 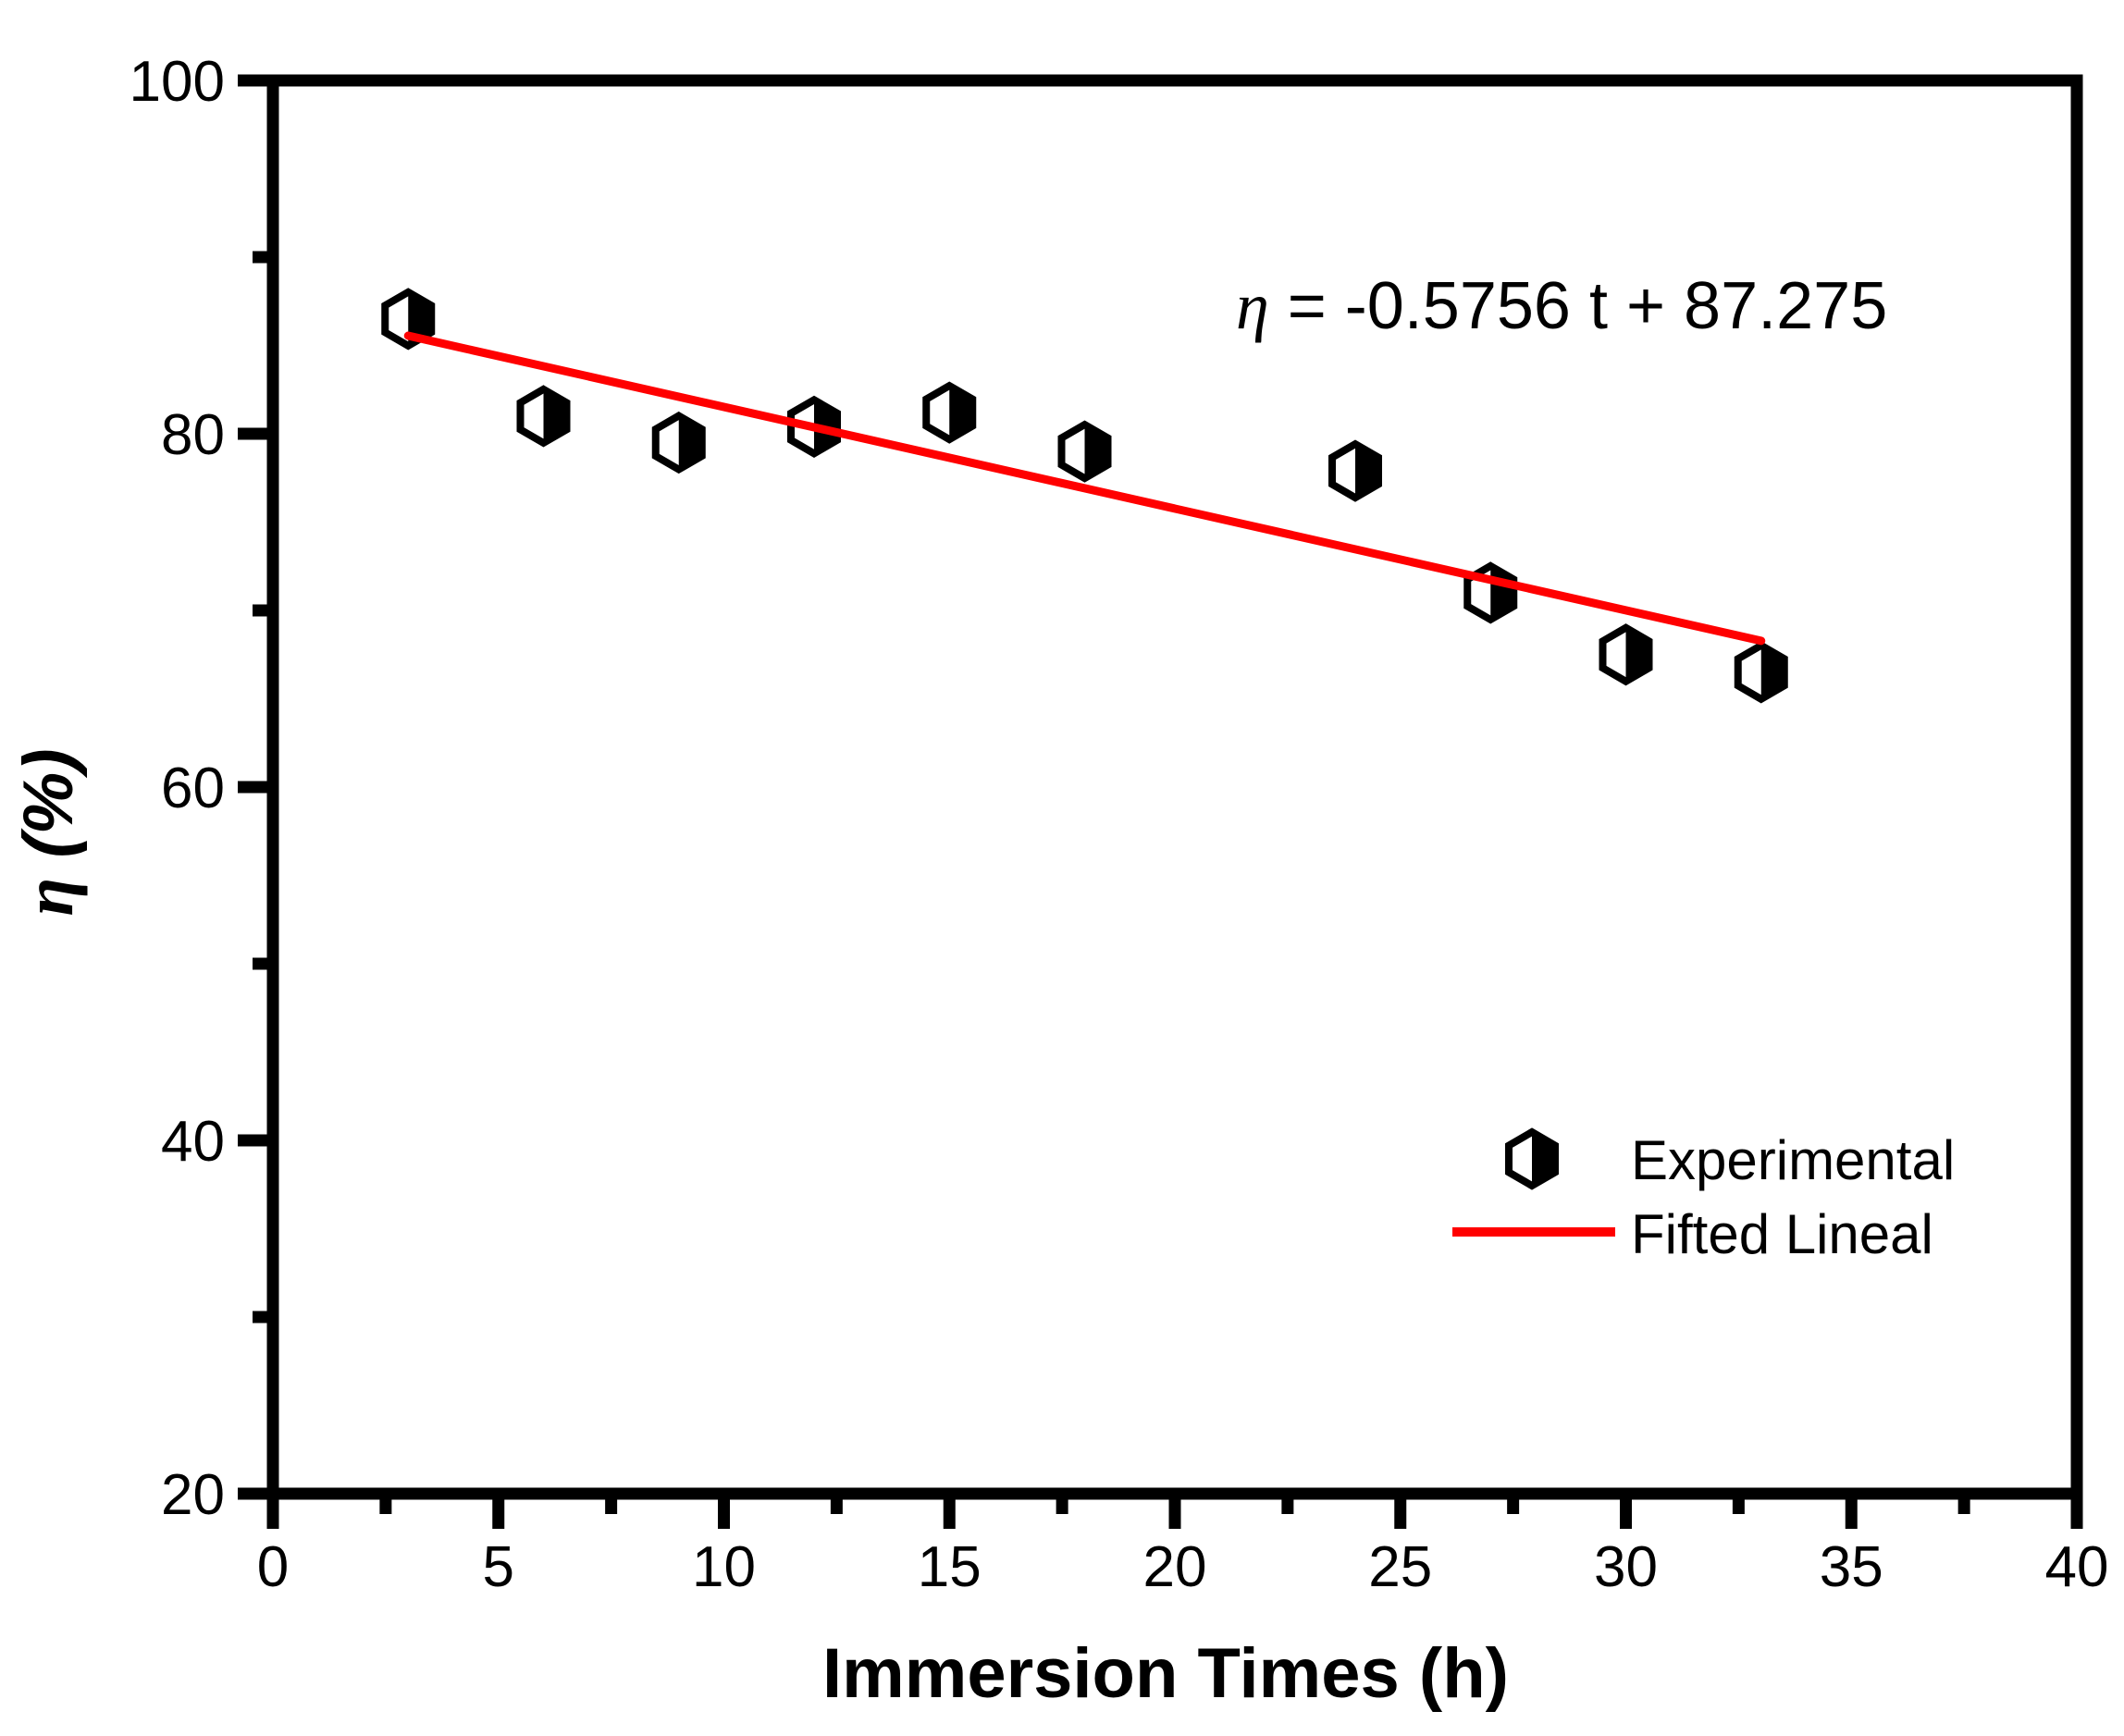 What do you see at coordinates (49, 897) in the screenshot?
I see `y-axis-title-eta-symbol: η` at bounding box center [49, 897].